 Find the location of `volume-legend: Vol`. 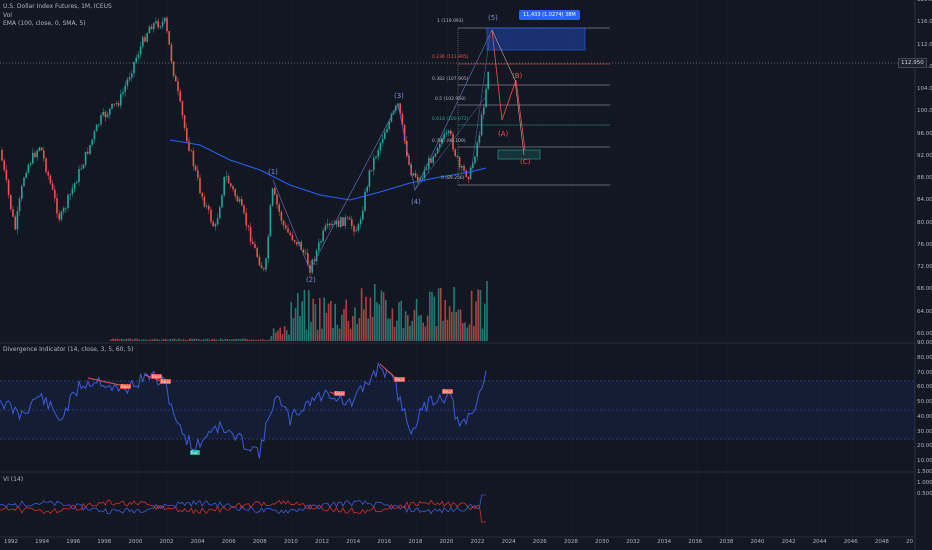

volume-legend: Vol is located at coordinates (7, 15).